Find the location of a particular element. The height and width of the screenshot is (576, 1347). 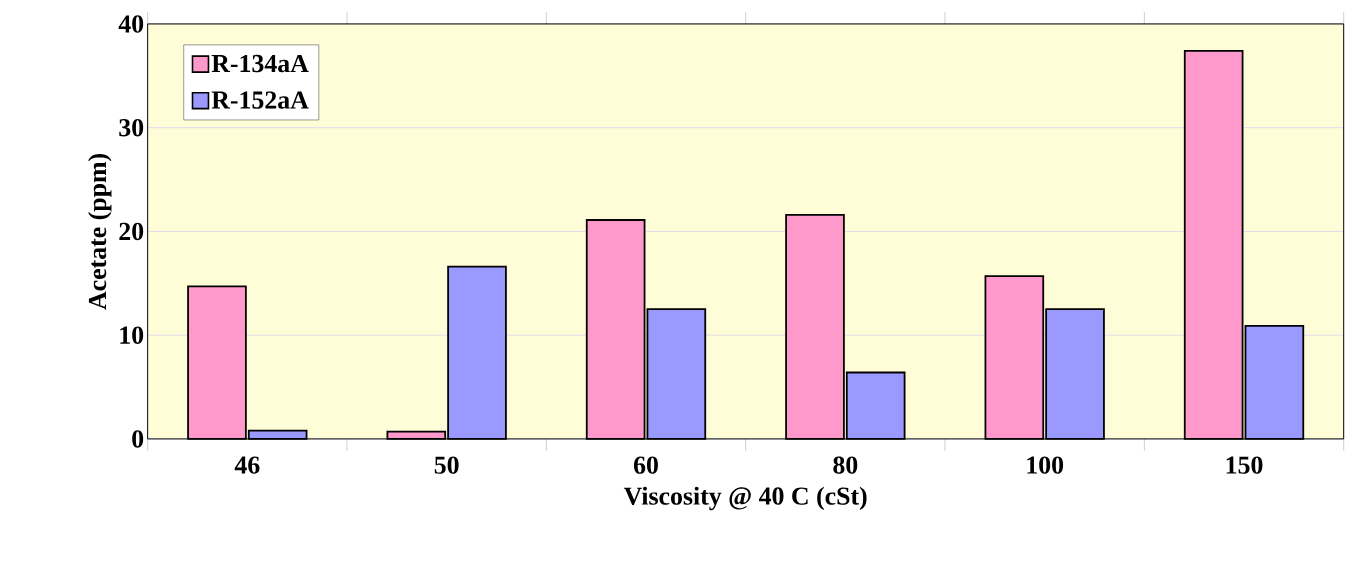

y-axis-title: Acetate (ppm) is located at coordinates (100, 232).